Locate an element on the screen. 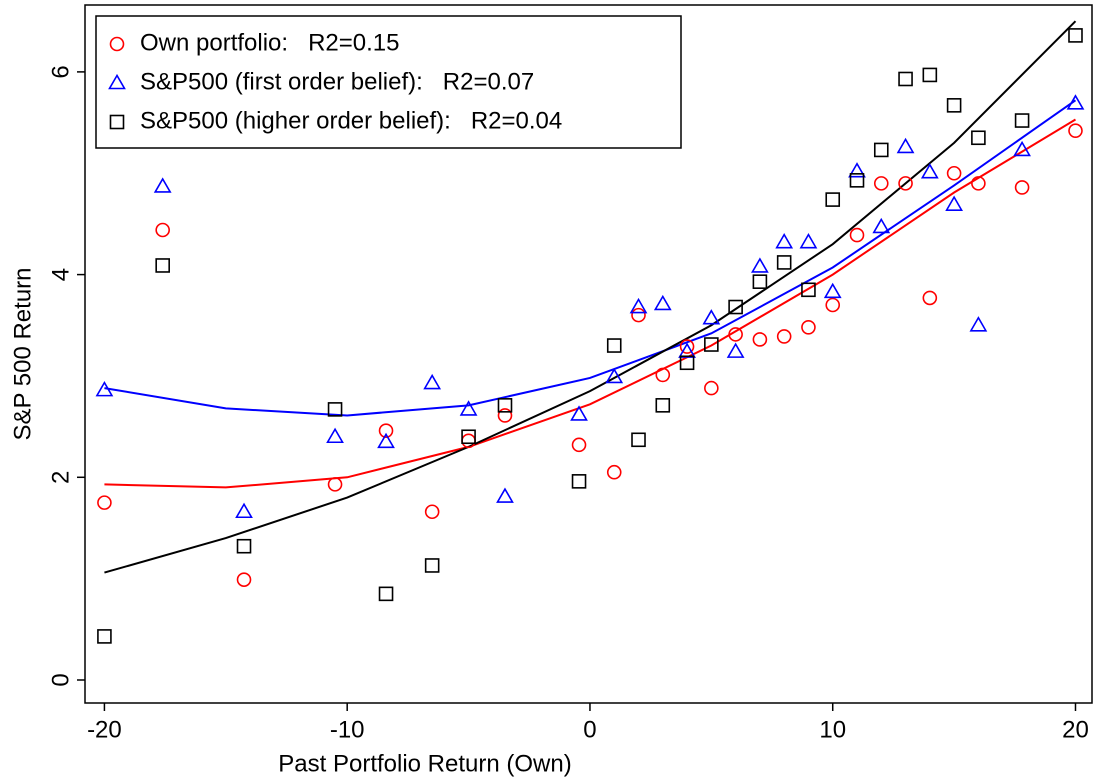  y-axis-title: S&P 500 Return is located at coordinates (22, 353).